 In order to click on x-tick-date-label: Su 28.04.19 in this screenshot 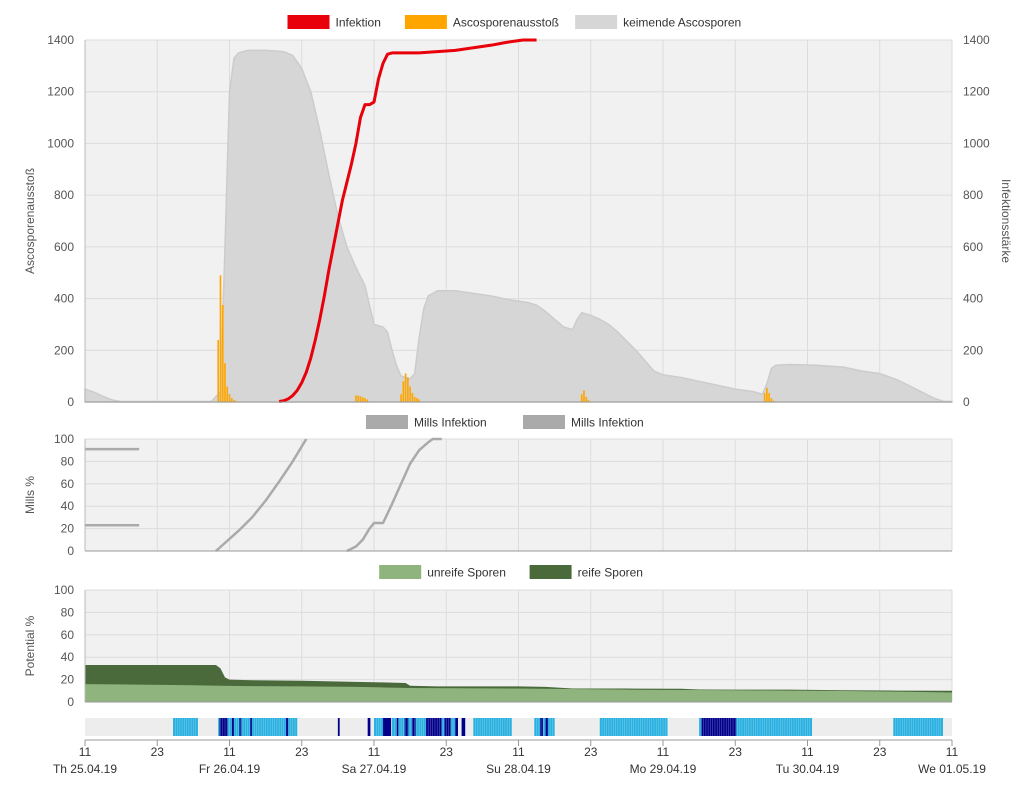, I will do `click(518, 769)`.